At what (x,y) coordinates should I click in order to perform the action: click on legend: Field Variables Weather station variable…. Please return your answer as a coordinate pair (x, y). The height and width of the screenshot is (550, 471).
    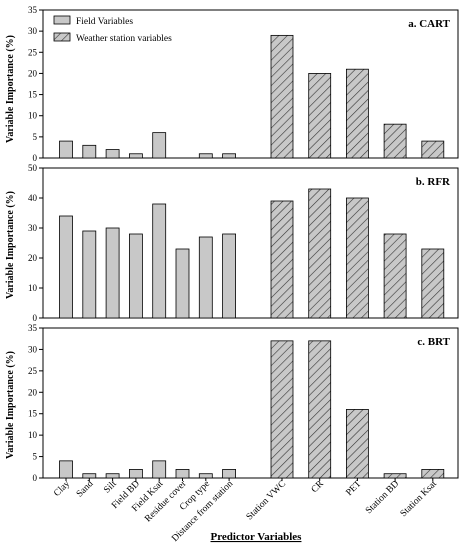
    Looking at the image, I should click on (112, 29).